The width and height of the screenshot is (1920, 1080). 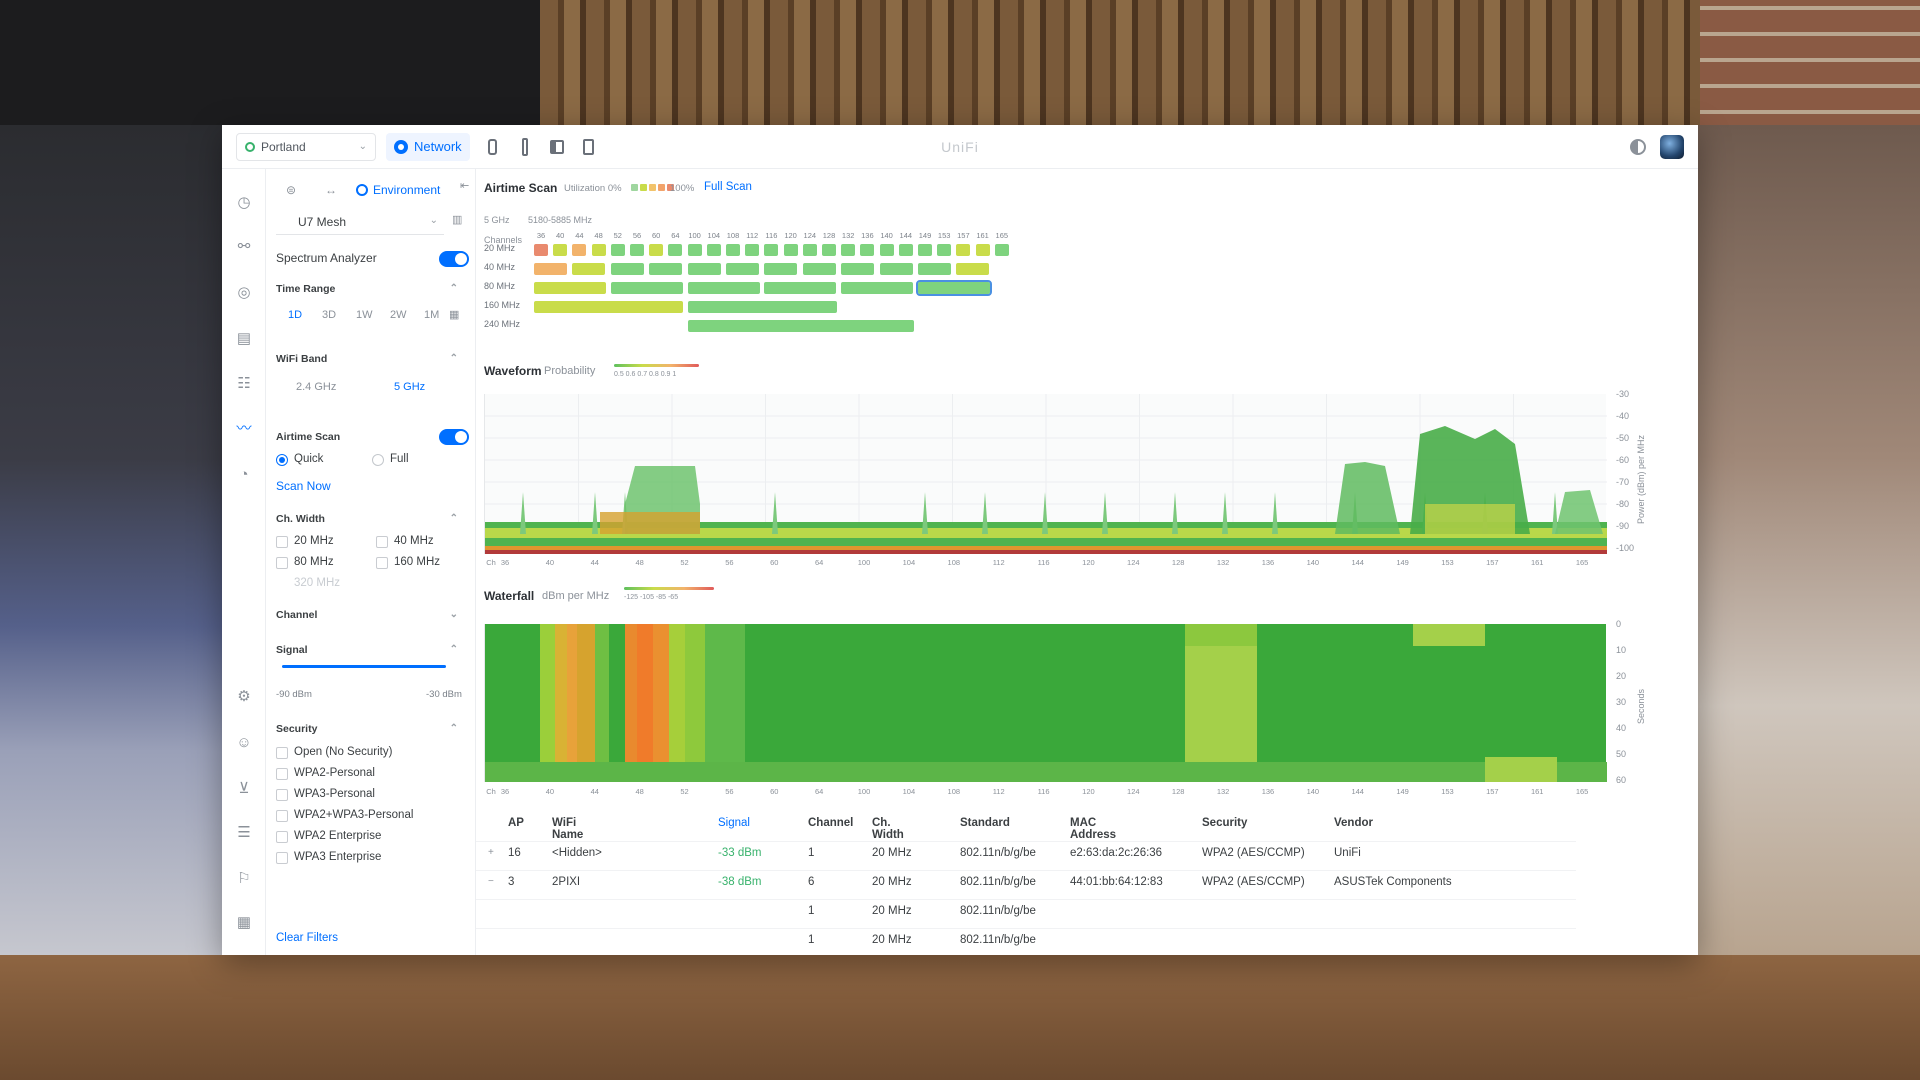 I want to click on channel-title: Channel ⌄, so click(x=370, y=615).